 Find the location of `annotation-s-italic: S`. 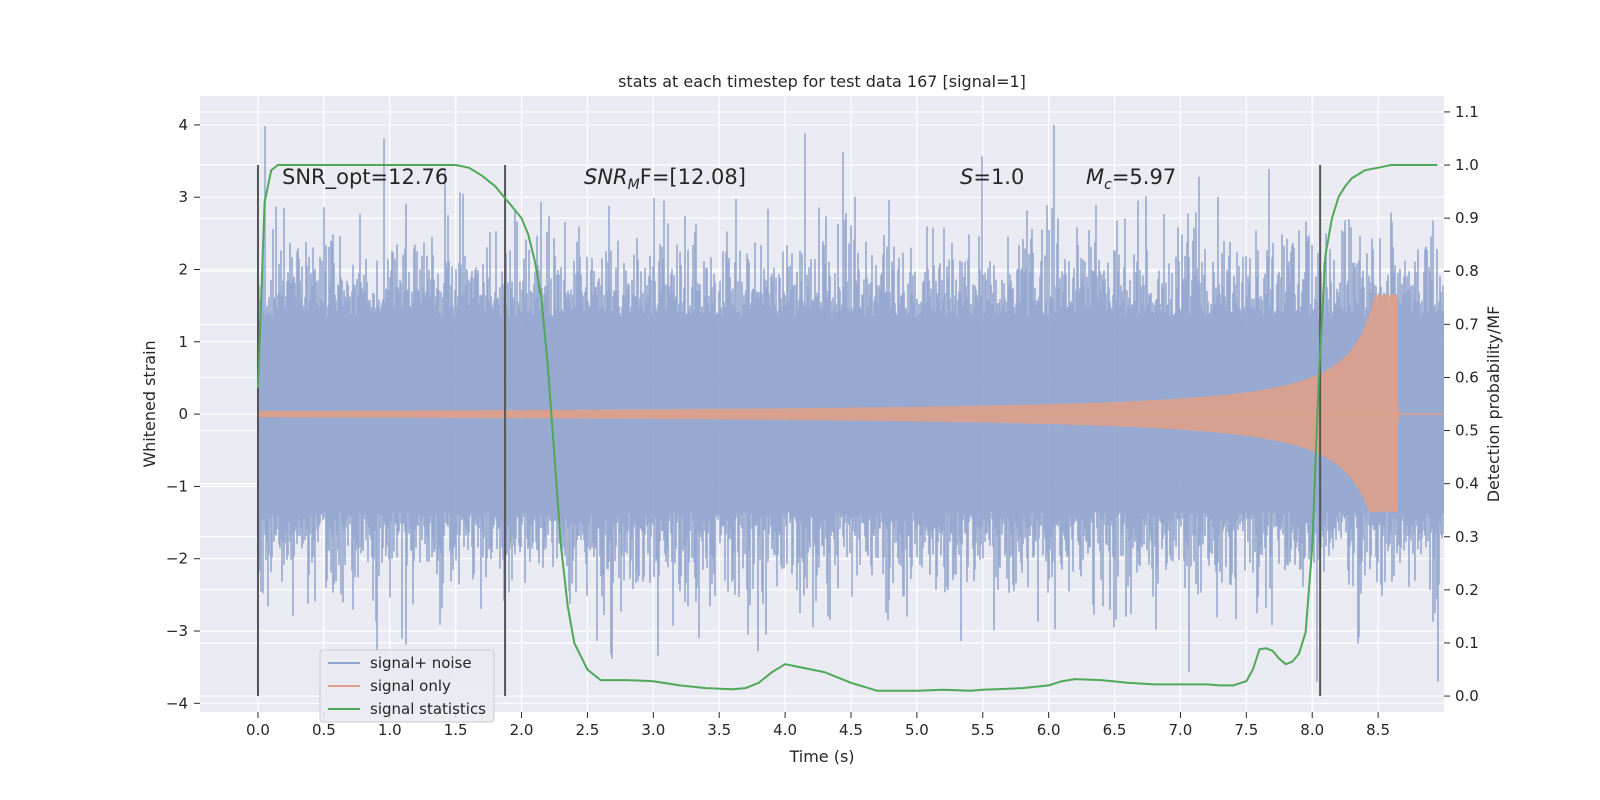

annotation-s-italic: S is located at coordinates (966, 177).